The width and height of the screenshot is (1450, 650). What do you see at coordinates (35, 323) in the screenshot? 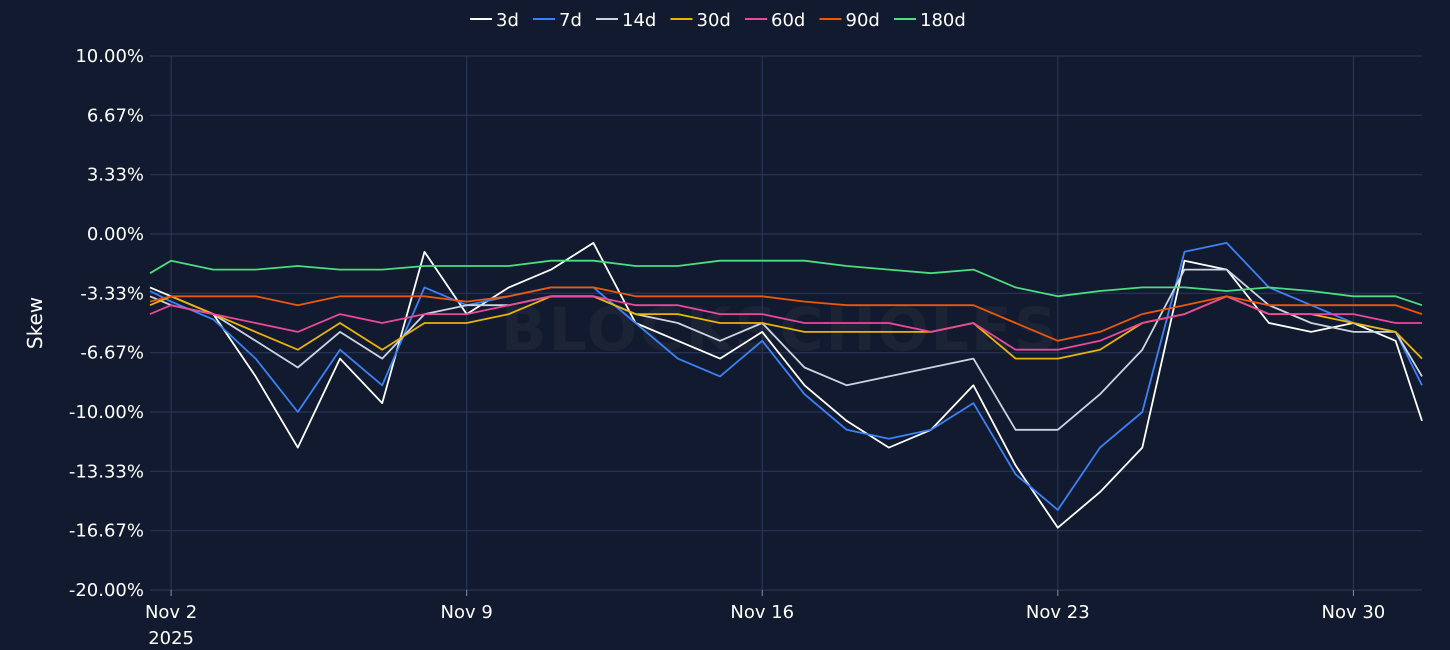
I see `y-axis-label: Skew` at bounding box center [35, 323].